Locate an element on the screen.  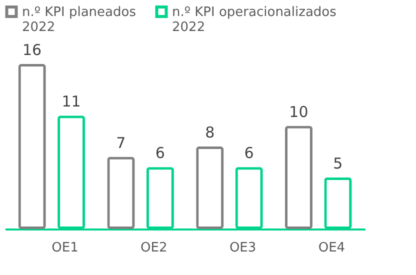
data-label: 5 is located at coordinates (338, 163).